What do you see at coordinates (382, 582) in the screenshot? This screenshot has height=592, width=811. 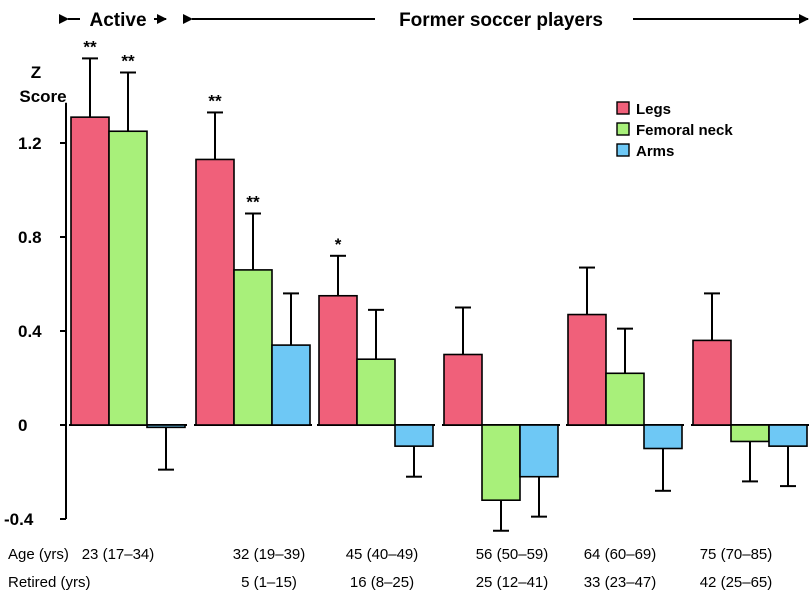 I see `retired-label: 16 (8–25)` at bounding box center [382, 582].